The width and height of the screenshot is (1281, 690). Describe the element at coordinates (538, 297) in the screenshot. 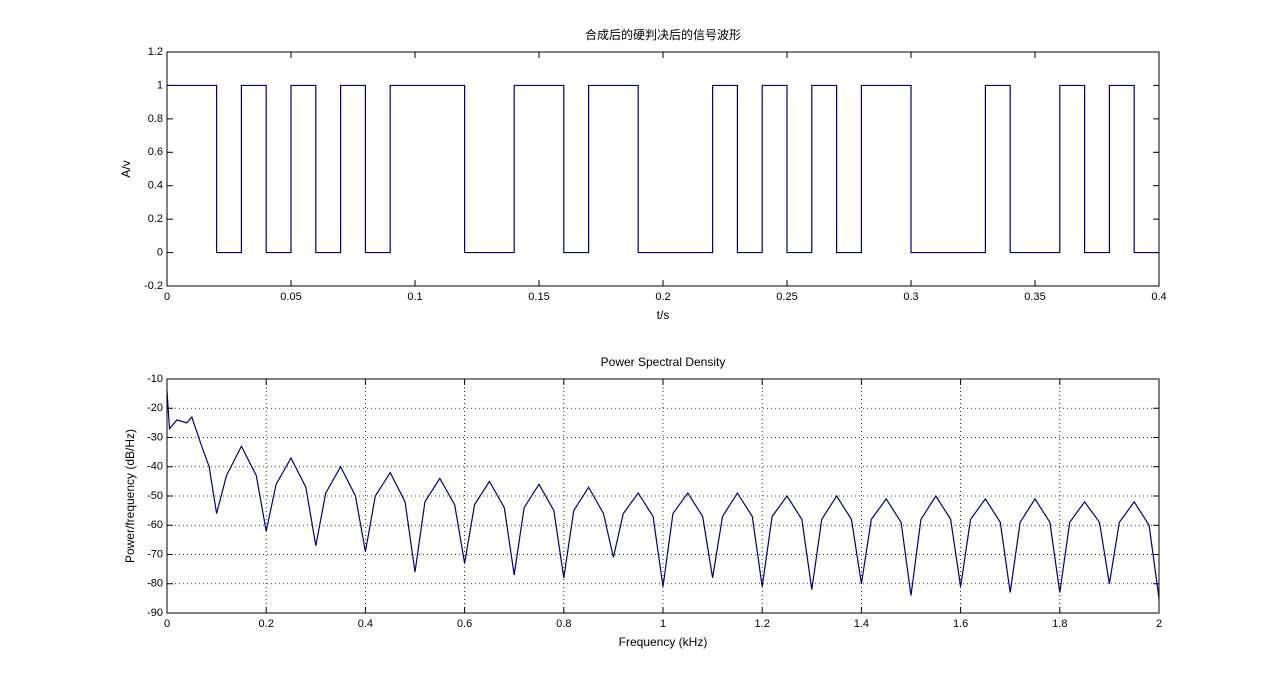

I see `x-tick-label: 0.15` at that location.